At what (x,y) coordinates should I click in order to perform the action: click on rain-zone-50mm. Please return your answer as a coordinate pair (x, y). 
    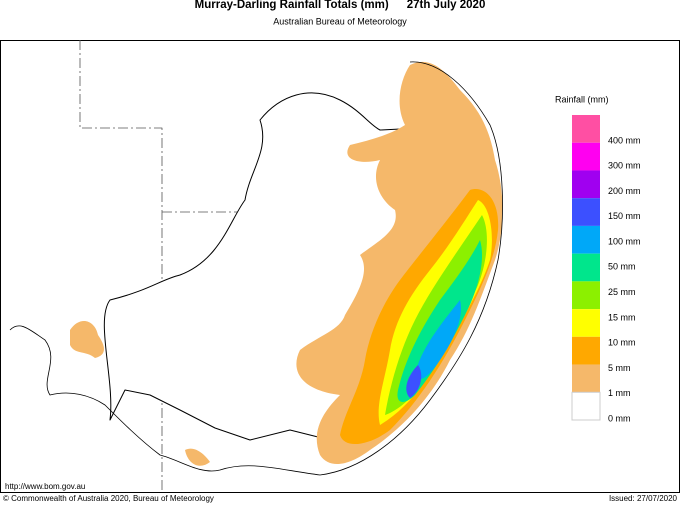
    Looking at the image, I should click on (440, 321).